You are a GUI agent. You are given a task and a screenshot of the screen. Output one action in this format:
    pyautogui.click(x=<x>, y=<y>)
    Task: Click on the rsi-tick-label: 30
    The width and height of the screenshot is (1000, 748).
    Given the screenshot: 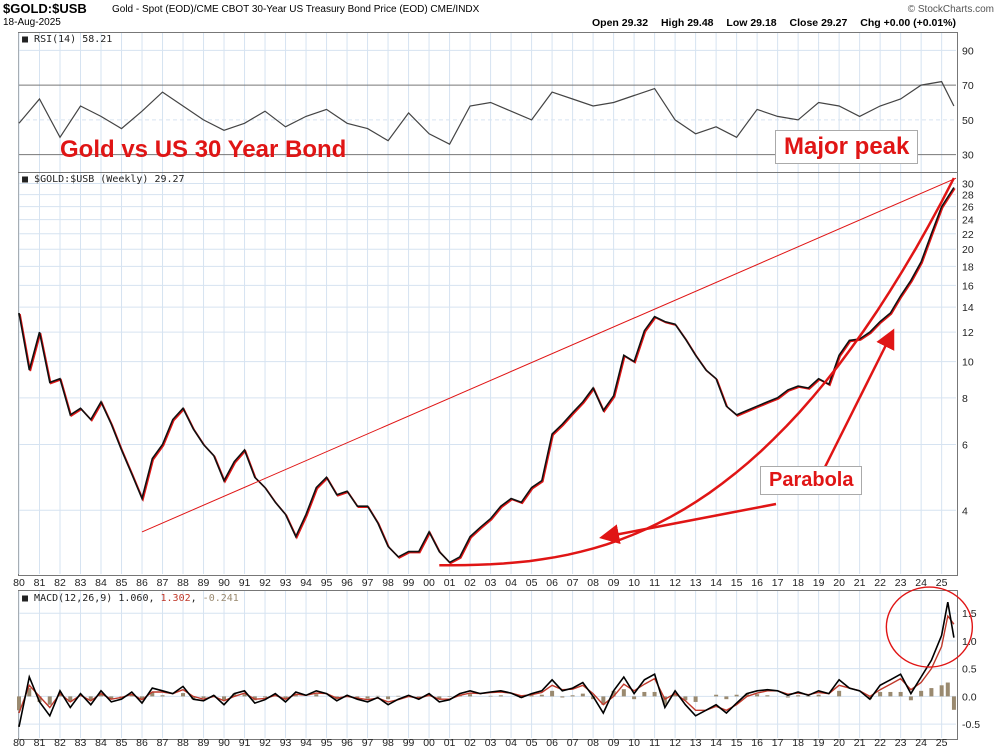 What is the action you would take?
    pyautogui.click(x=968, y=156)
    